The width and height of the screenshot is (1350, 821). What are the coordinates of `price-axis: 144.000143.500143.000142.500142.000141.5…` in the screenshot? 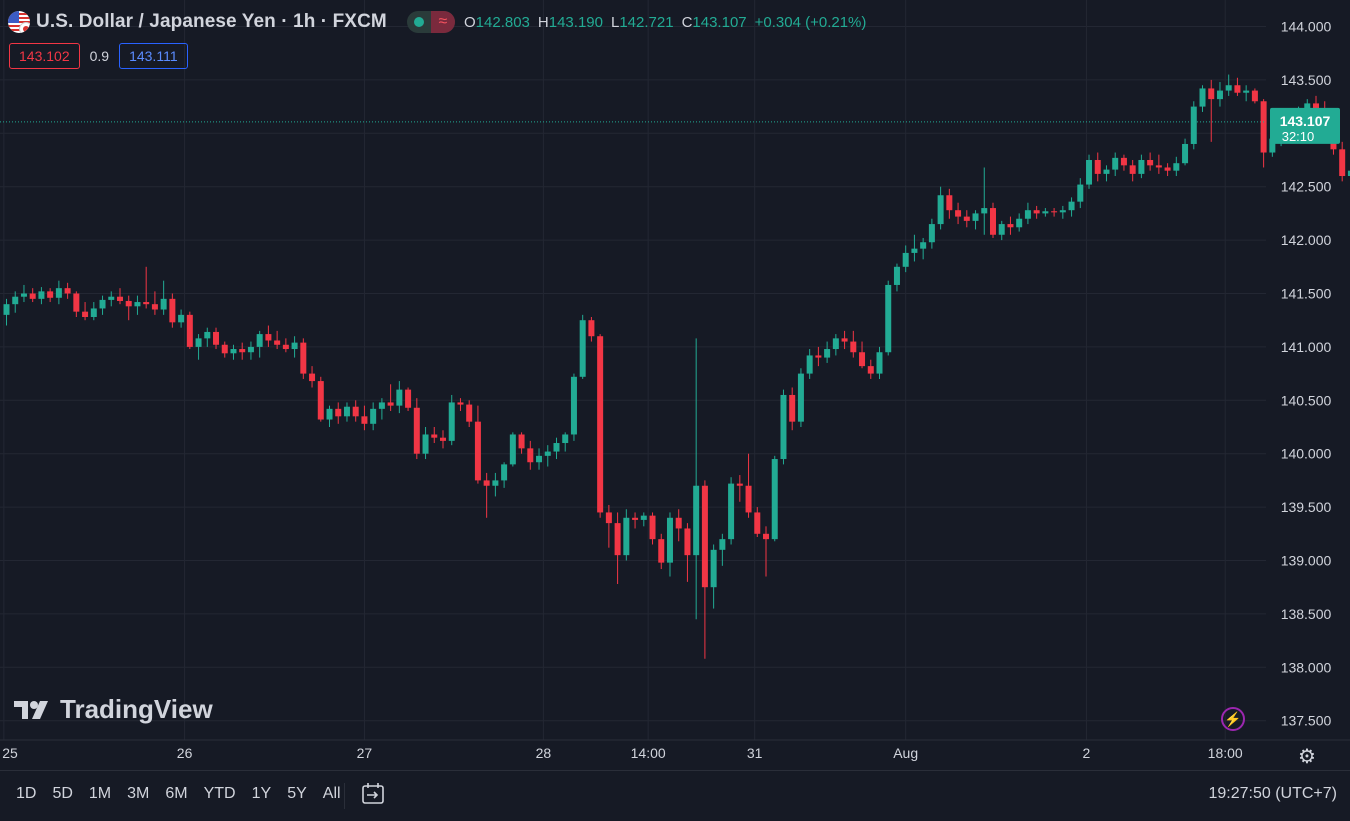 It's located at (1305, 374).